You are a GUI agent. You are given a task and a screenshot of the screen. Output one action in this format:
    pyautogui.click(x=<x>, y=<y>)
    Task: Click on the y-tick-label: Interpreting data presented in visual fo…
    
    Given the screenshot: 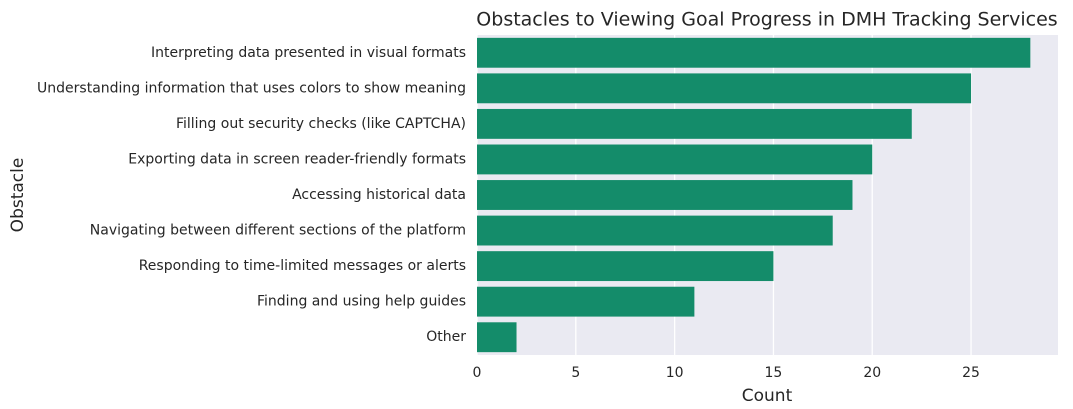 What is the action you would take?
    pyautogui.click(x=308, y=53)
    